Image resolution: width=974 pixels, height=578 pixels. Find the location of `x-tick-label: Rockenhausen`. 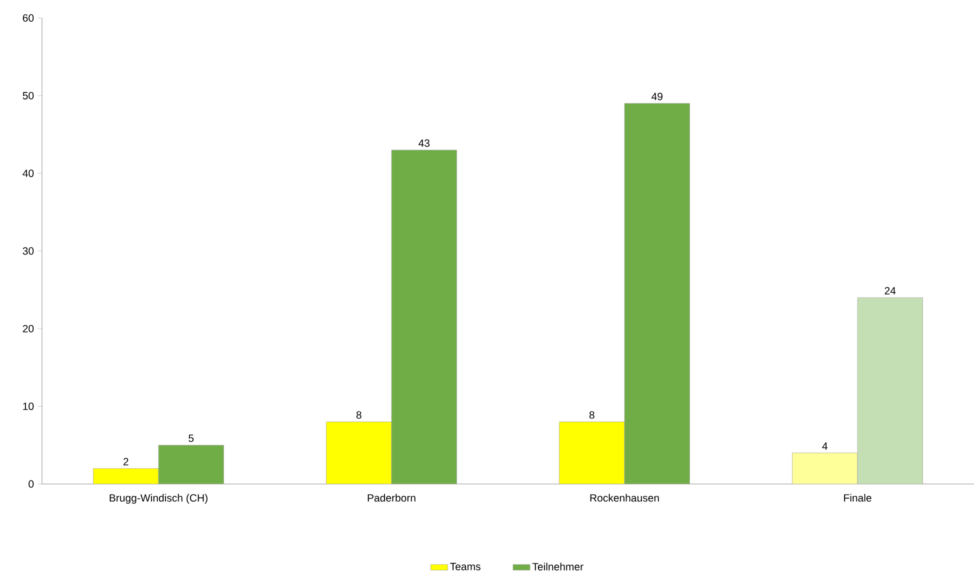

x-tick-label: Rockenhausen is located at coordinates (624, 498).